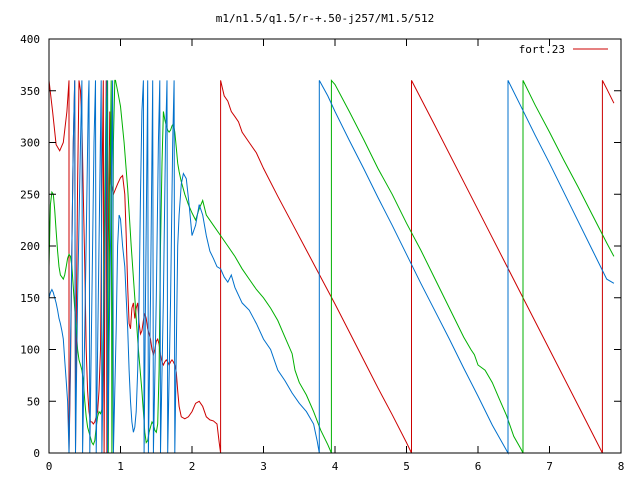 The height and width of the screenshot is (480, 640). What do you see at coordinates (542, 49) in the screenshot?
I see `legend-label: fort.23` at bounding box center [542, 49].